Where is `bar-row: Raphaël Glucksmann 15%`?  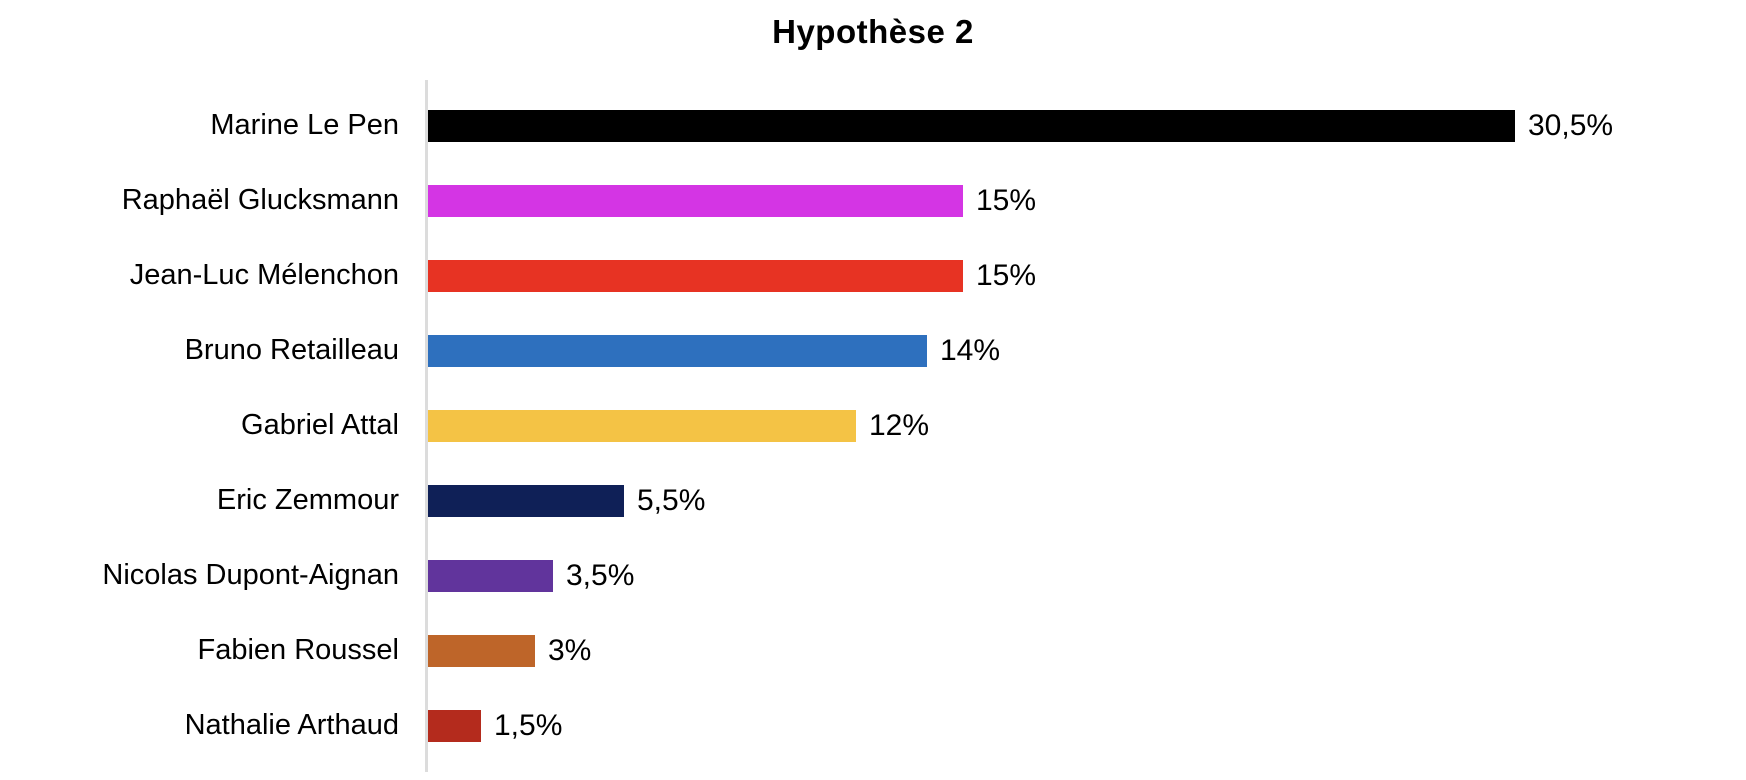 bar-row: Raphaël Glucksmann 15% is located at coordinates (873, 200).